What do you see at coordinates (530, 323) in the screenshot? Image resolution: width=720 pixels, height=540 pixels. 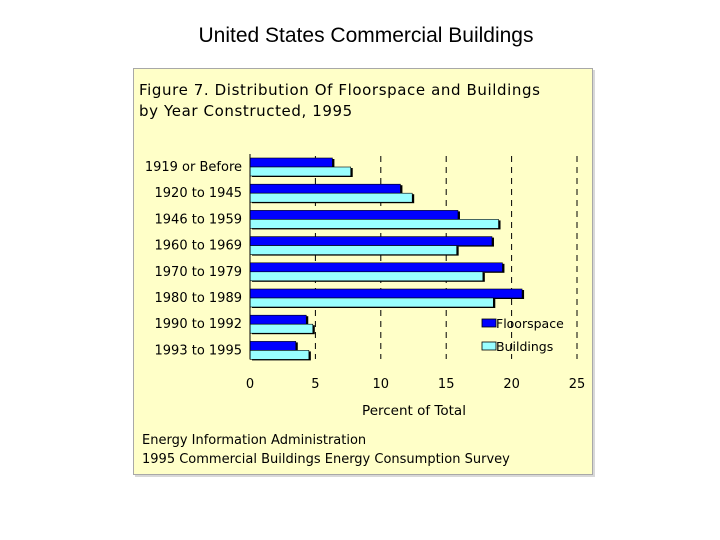 I see `legend-label-floorspace: Floorspace` at bounding box center [530, 323].